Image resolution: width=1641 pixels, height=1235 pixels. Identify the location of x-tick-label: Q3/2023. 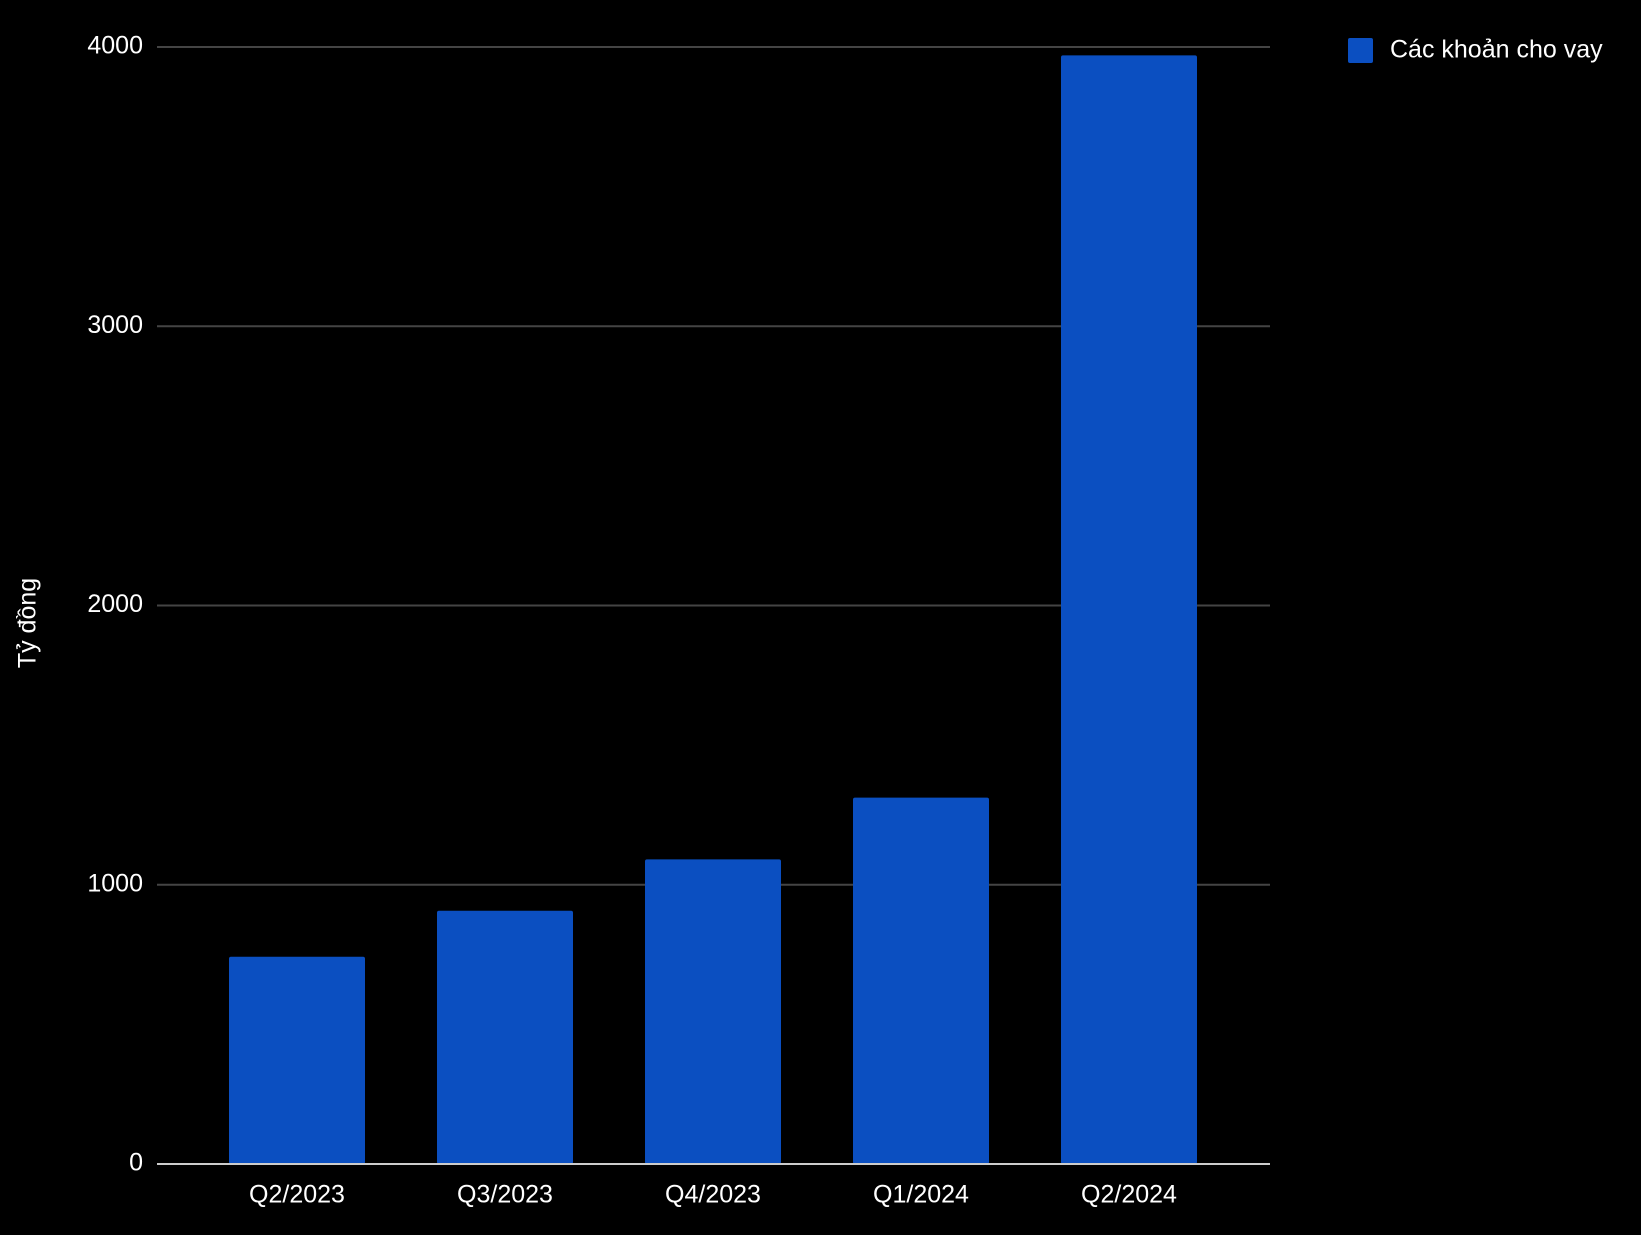
(505, 1195).